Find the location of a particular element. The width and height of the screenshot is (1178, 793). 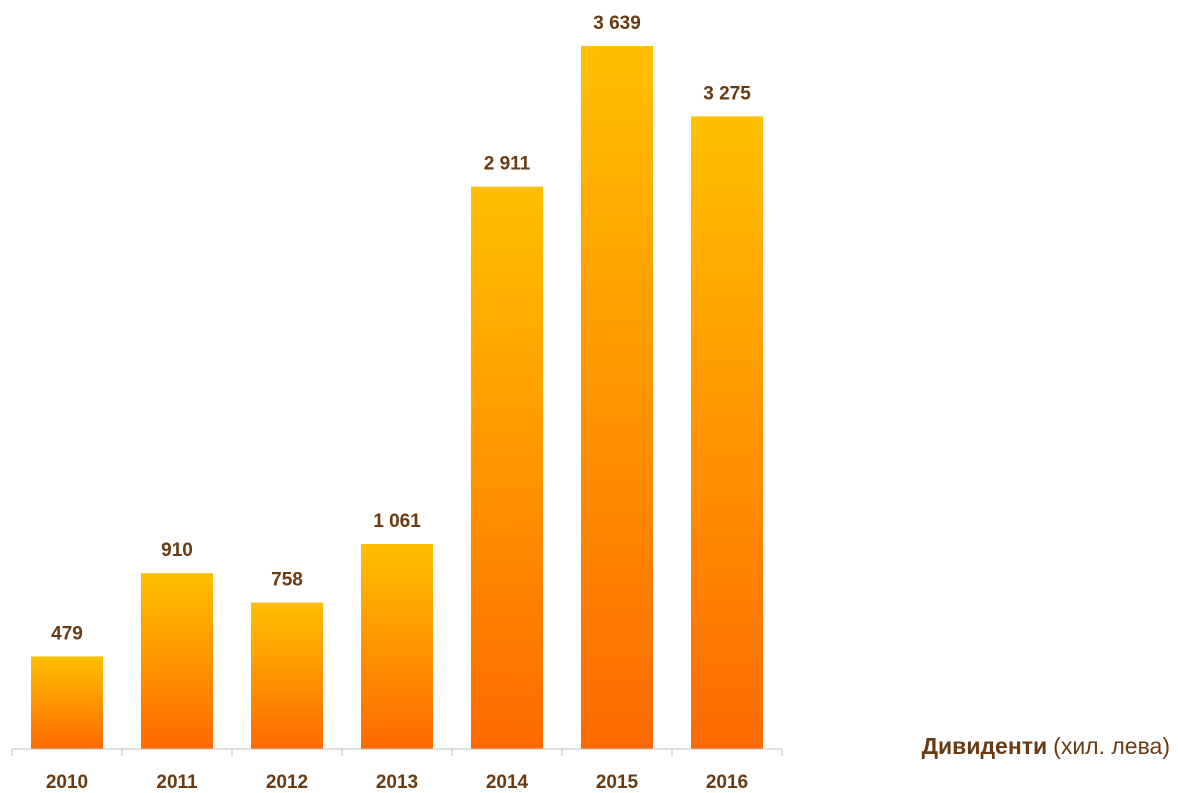

chart-title: Дивиденти is located at coordinates (985, 746).